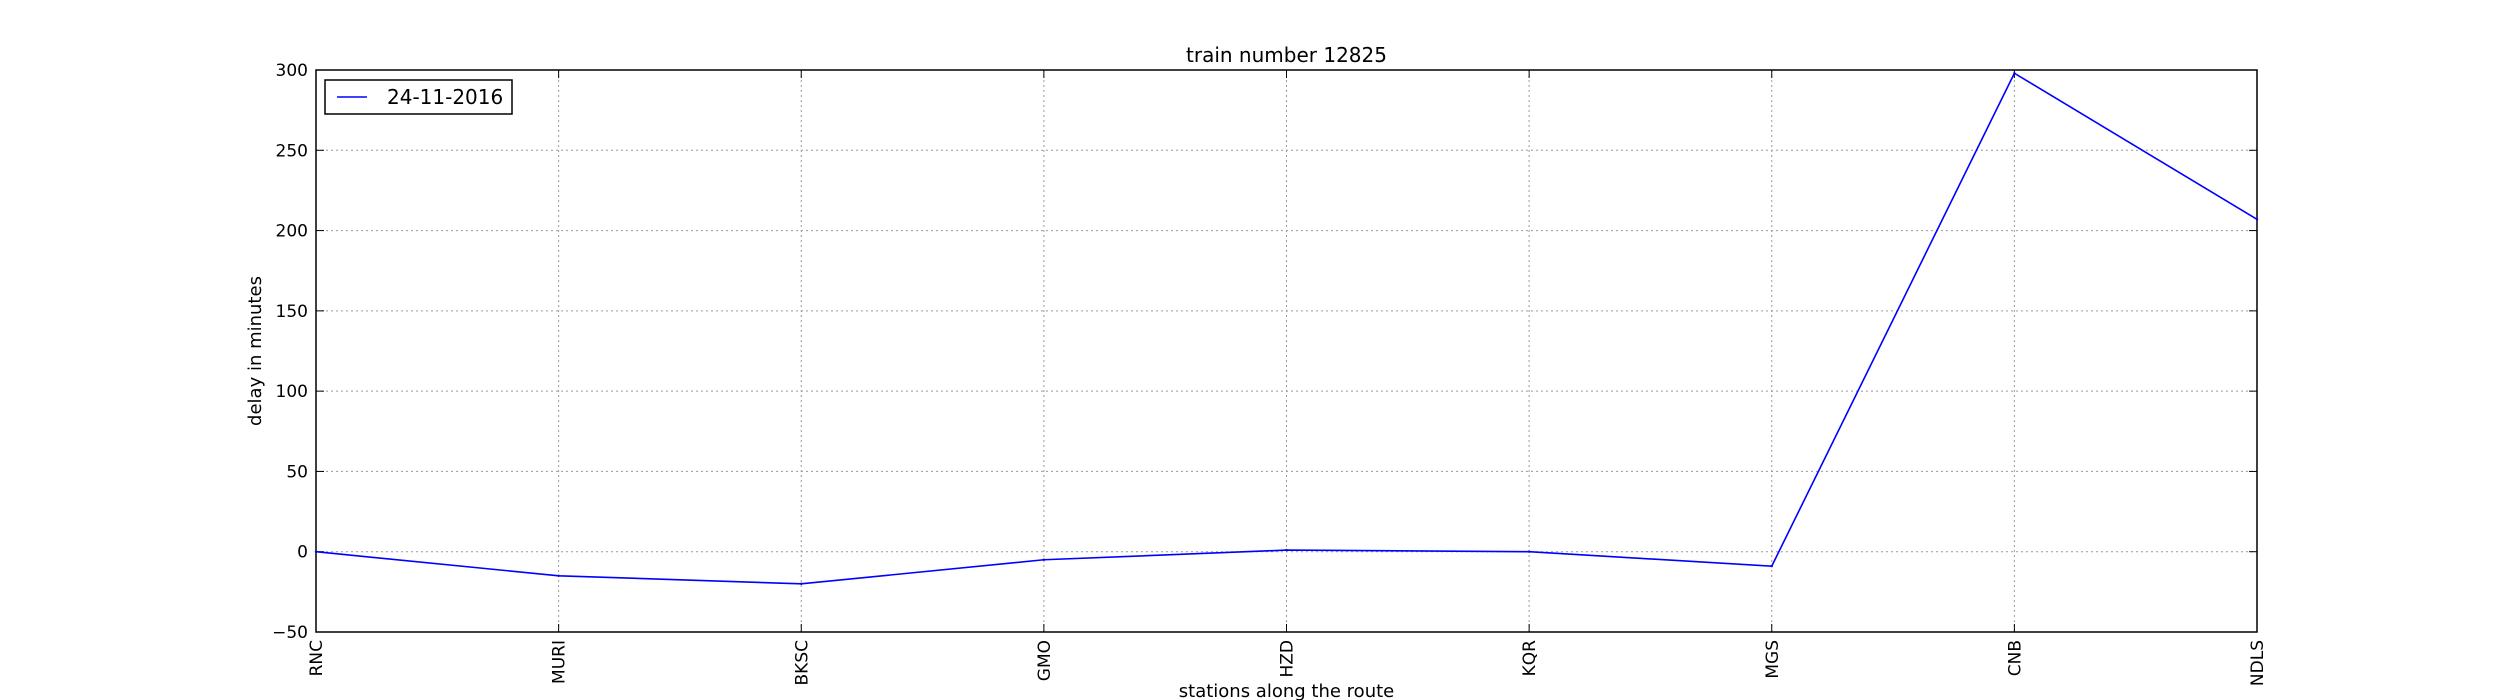 This screenshot has width=2500, height=700. I want to click on y-tick-label: 100, so click(292, 392).